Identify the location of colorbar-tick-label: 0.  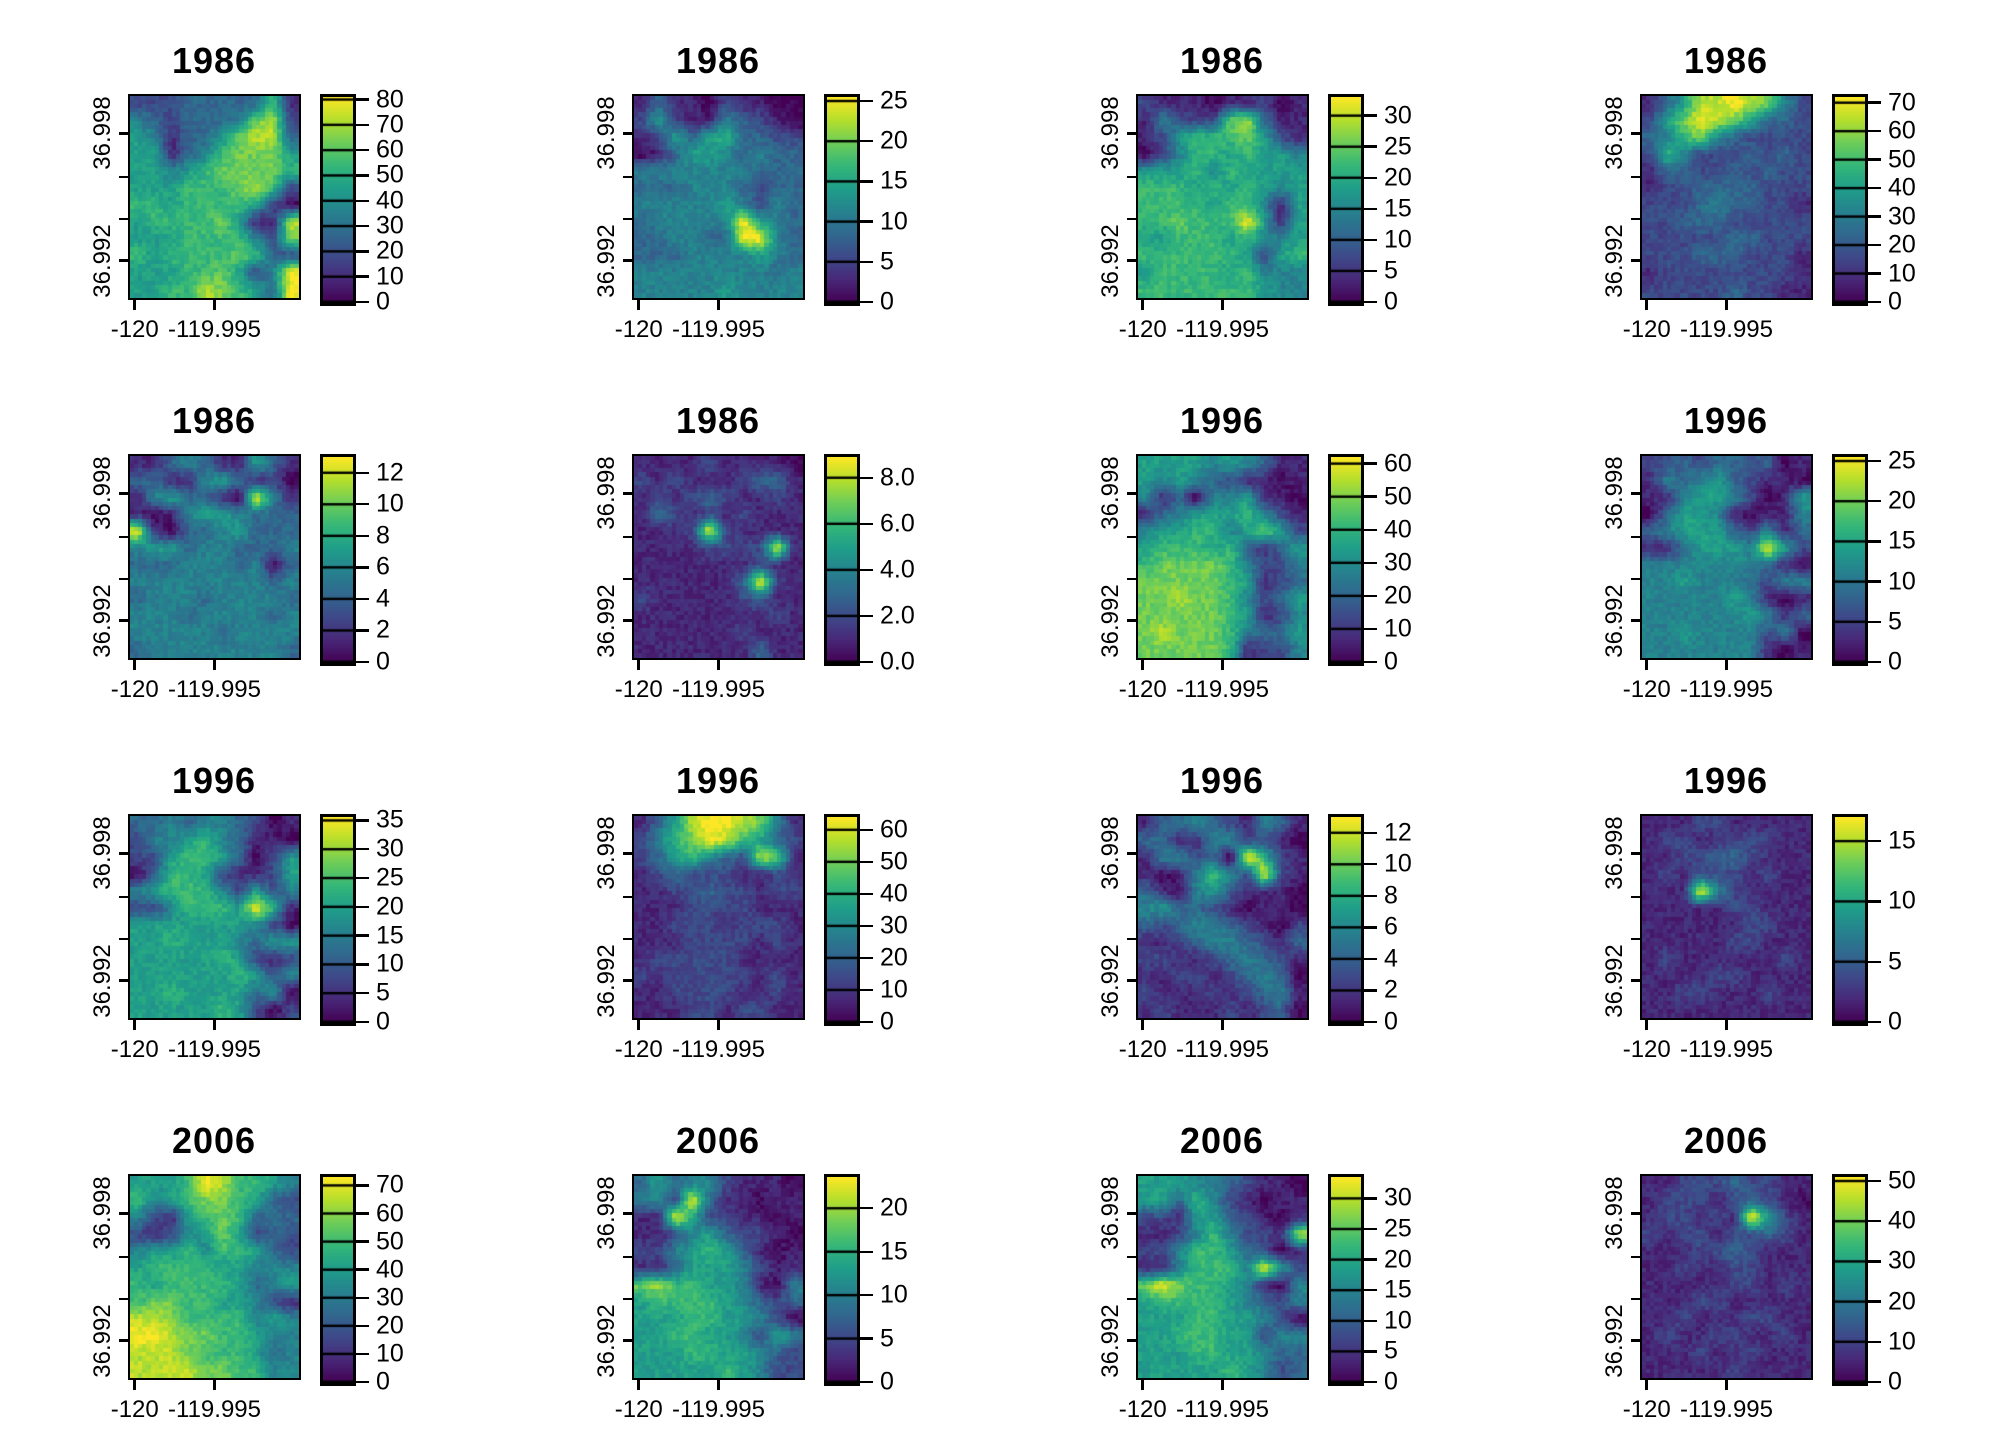
(887, 301).